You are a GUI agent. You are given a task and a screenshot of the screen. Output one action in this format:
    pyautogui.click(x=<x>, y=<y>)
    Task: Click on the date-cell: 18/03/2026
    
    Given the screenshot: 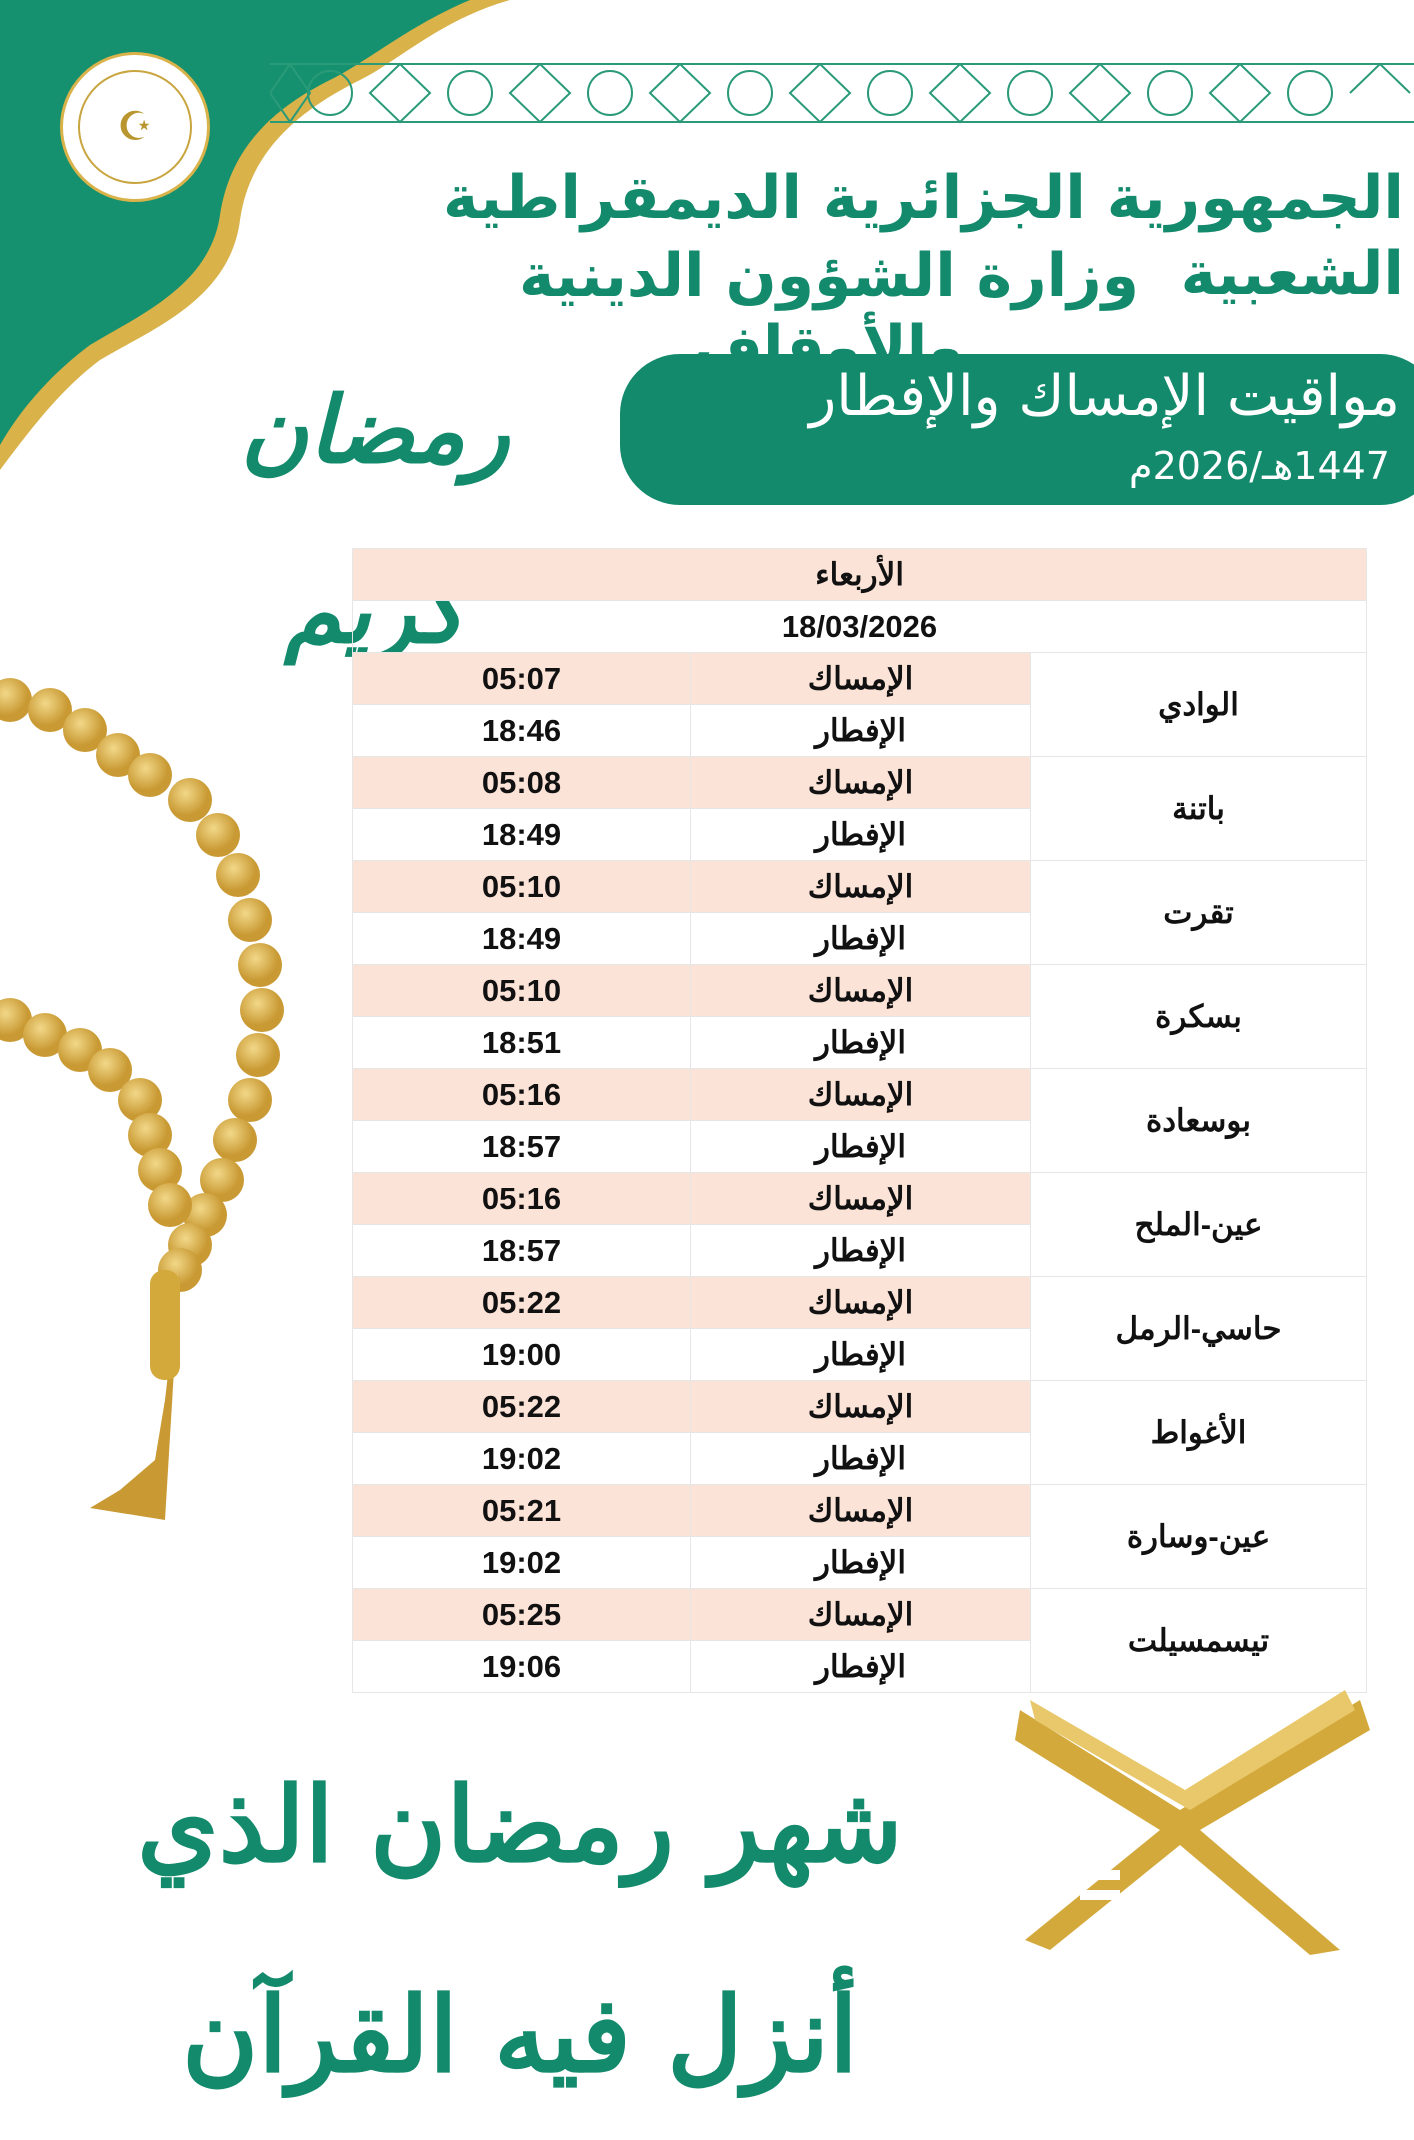 What is the action you would take?
    pyautogui.click(x=859, y=626)
    